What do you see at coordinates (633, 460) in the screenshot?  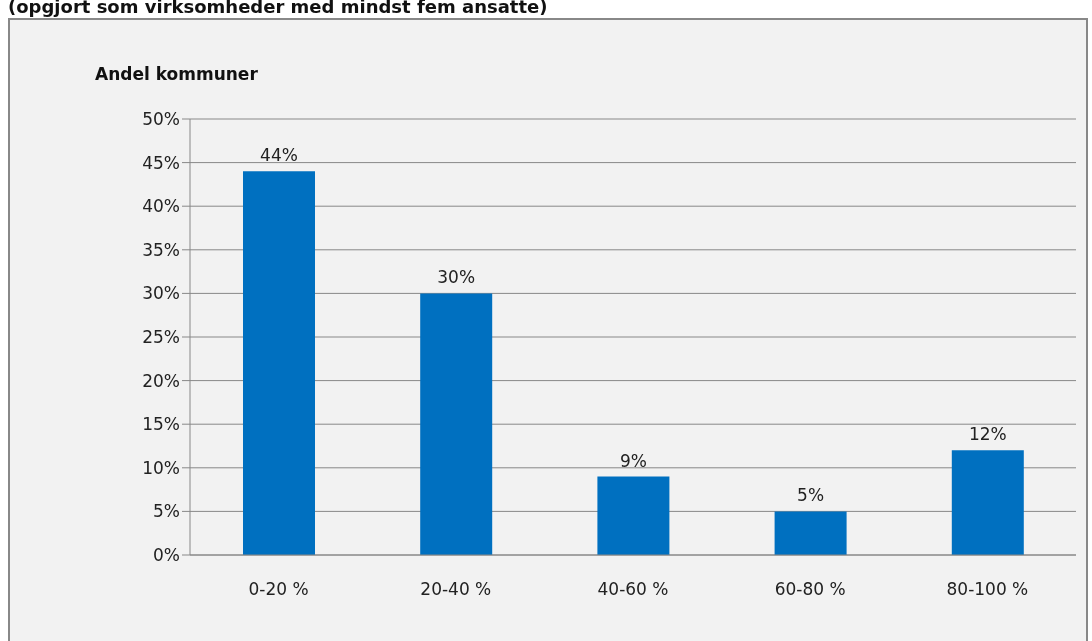 I see `data-label: 9%` at bounding box center [633, 460].